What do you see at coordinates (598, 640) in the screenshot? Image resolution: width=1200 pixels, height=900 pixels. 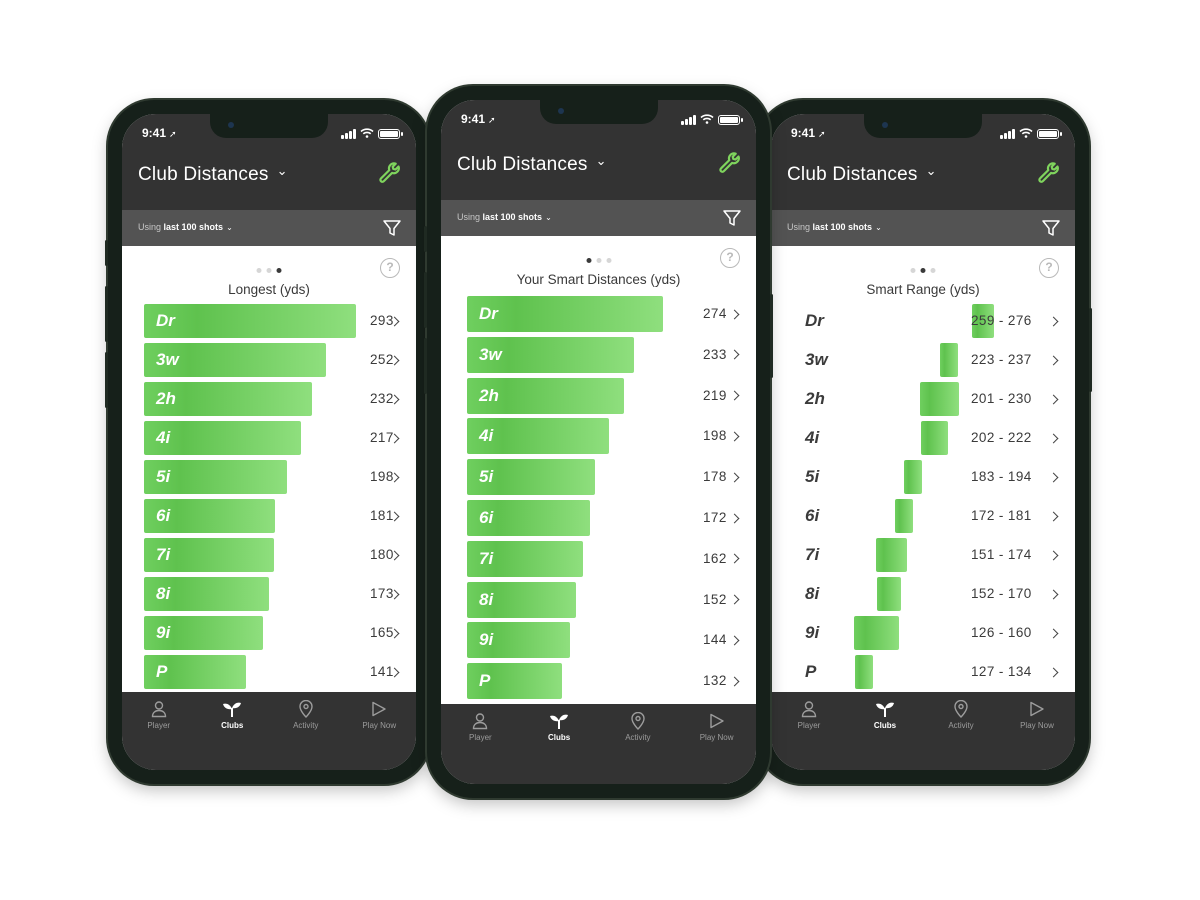 I see `club-row-9i: 9i 144` at bounding box center [598, 640].